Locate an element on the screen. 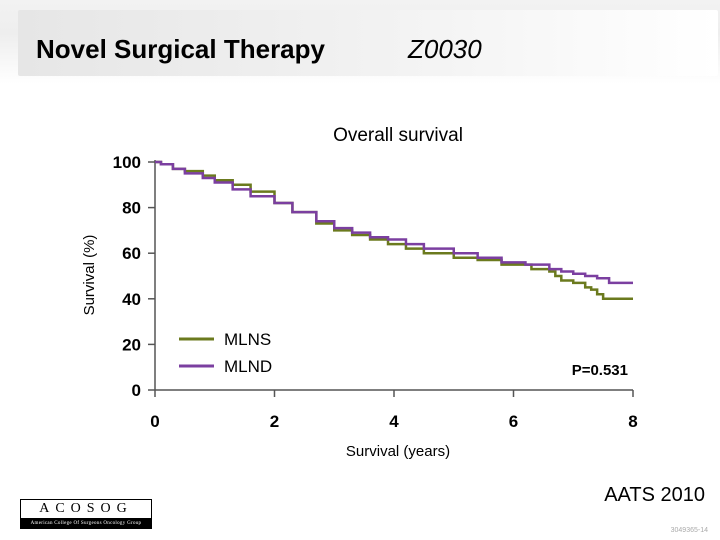 This screenshot has height=540, width=720. trial-code: Z0030 is located at coordinates (445, 49).